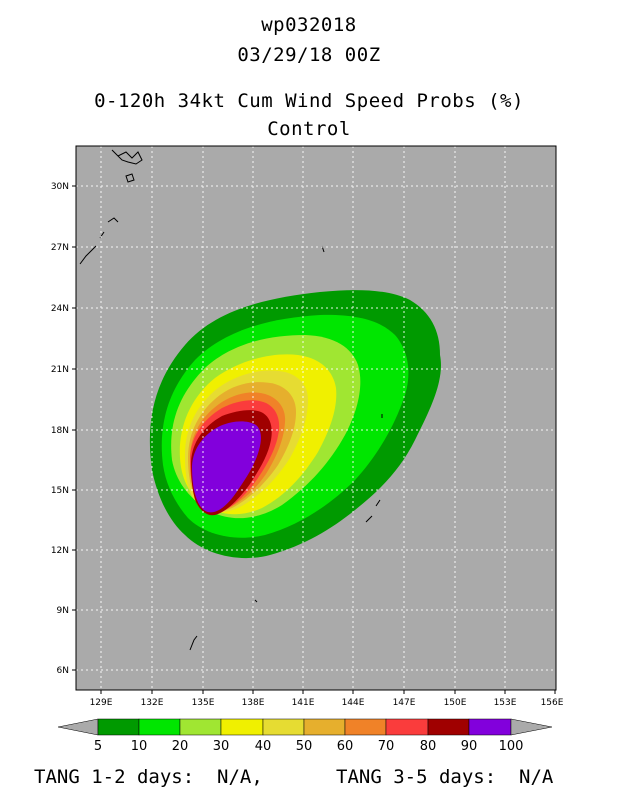  I want to click on lat-tick-15n: 15N, so click(60, 491).